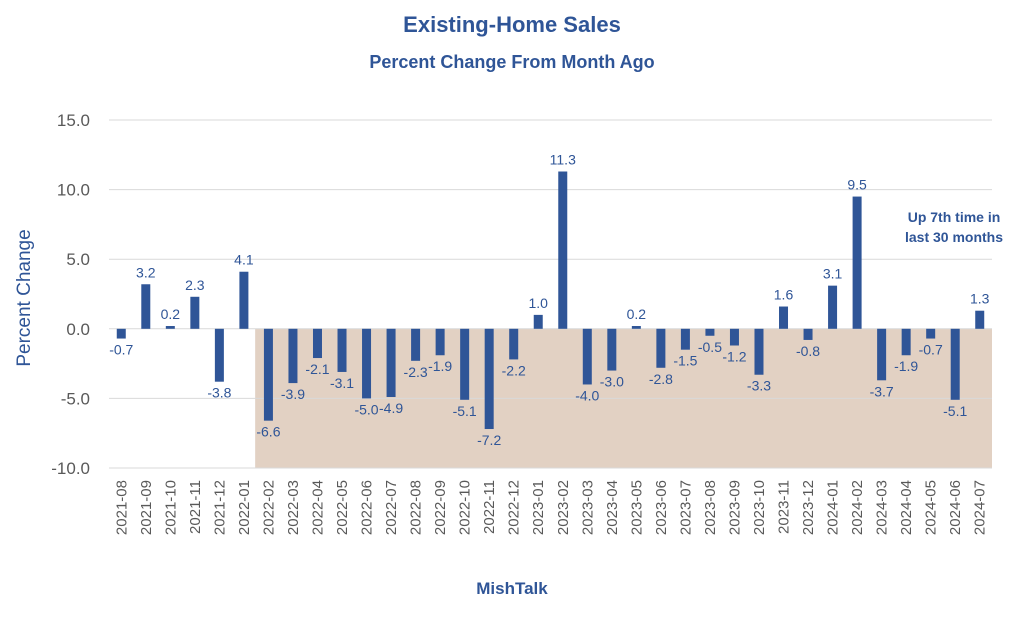 The height and width of the screenshot is (620, 1024). I want to click on y-tick-label: -5.0, so click(75, 398).